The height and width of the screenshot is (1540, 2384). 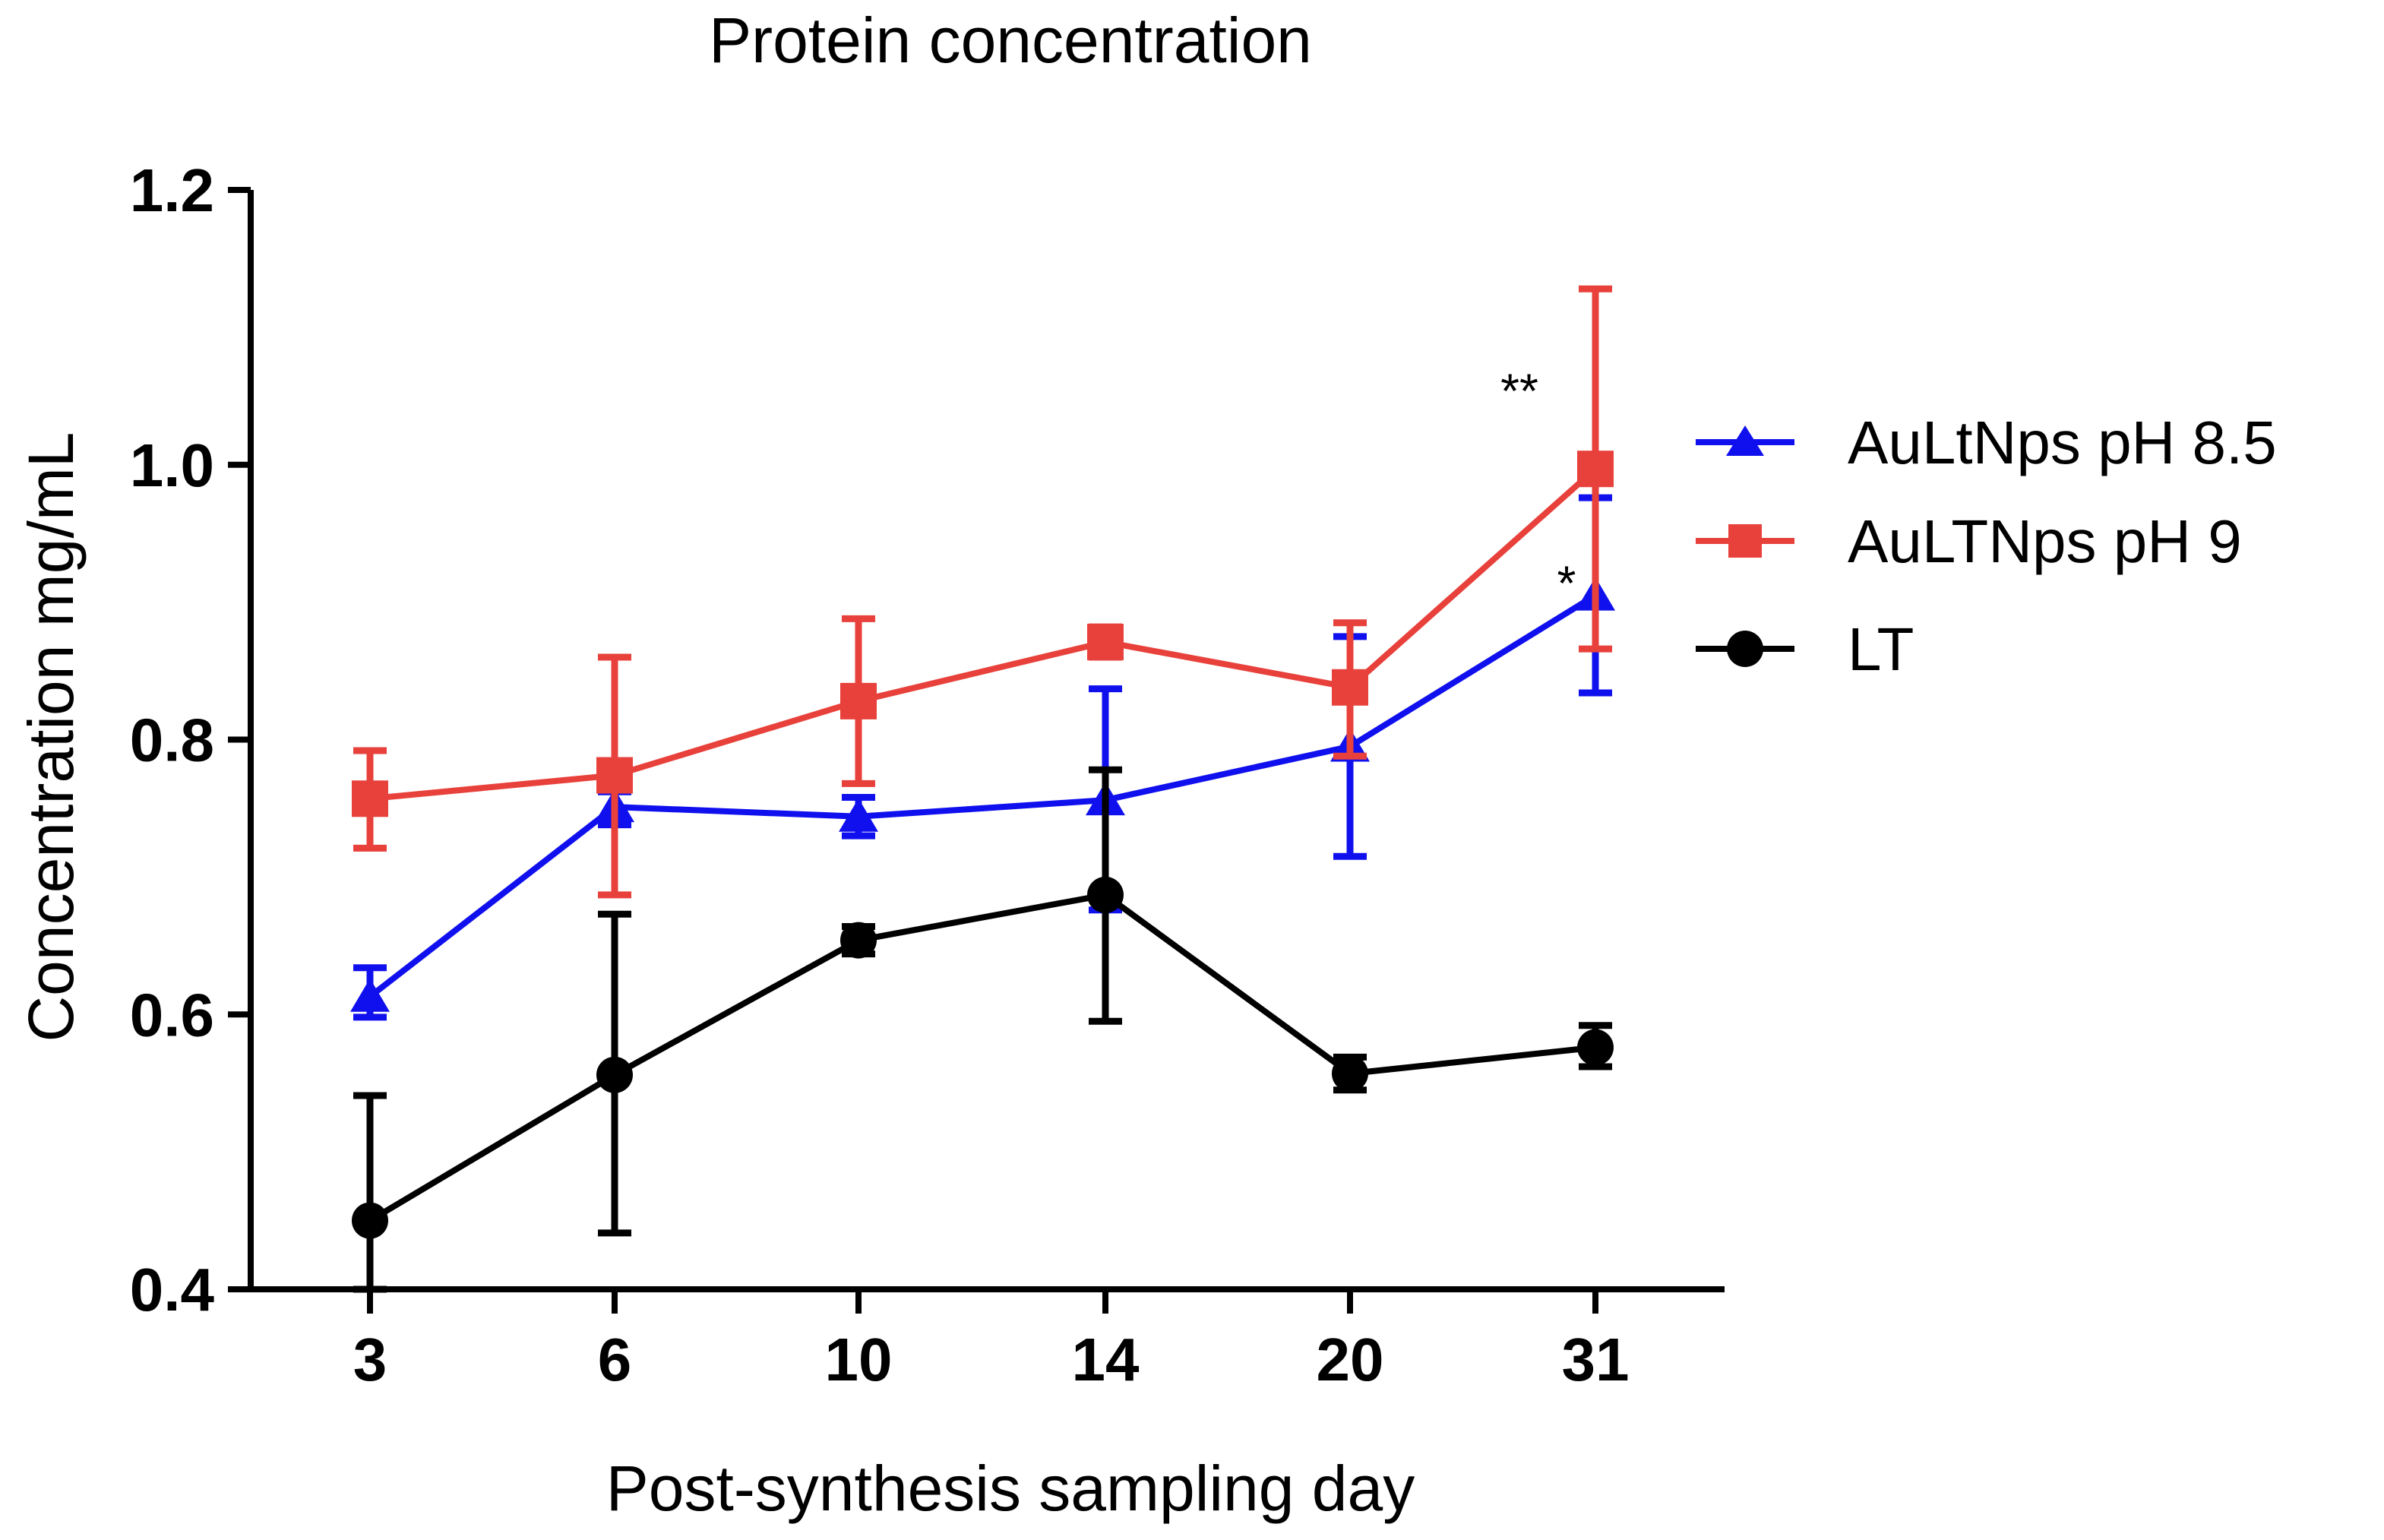 What do you see at coordinates (51, 737) in the screenshot?
I see `y-axis-label: Concentration mg/mL` at bounding box center [51, 737].